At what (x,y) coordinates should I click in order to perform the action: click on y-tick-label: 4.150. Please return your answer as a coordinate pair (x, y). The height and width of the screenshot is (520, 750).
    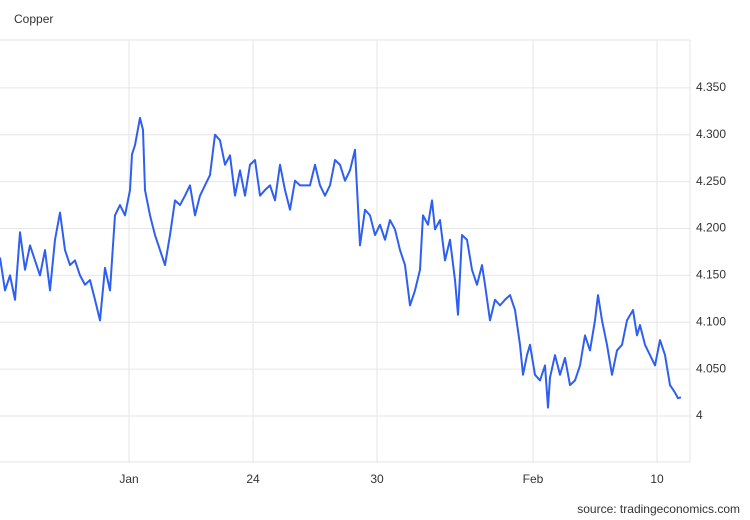
    Looking at the image, I should click on (711, 275).